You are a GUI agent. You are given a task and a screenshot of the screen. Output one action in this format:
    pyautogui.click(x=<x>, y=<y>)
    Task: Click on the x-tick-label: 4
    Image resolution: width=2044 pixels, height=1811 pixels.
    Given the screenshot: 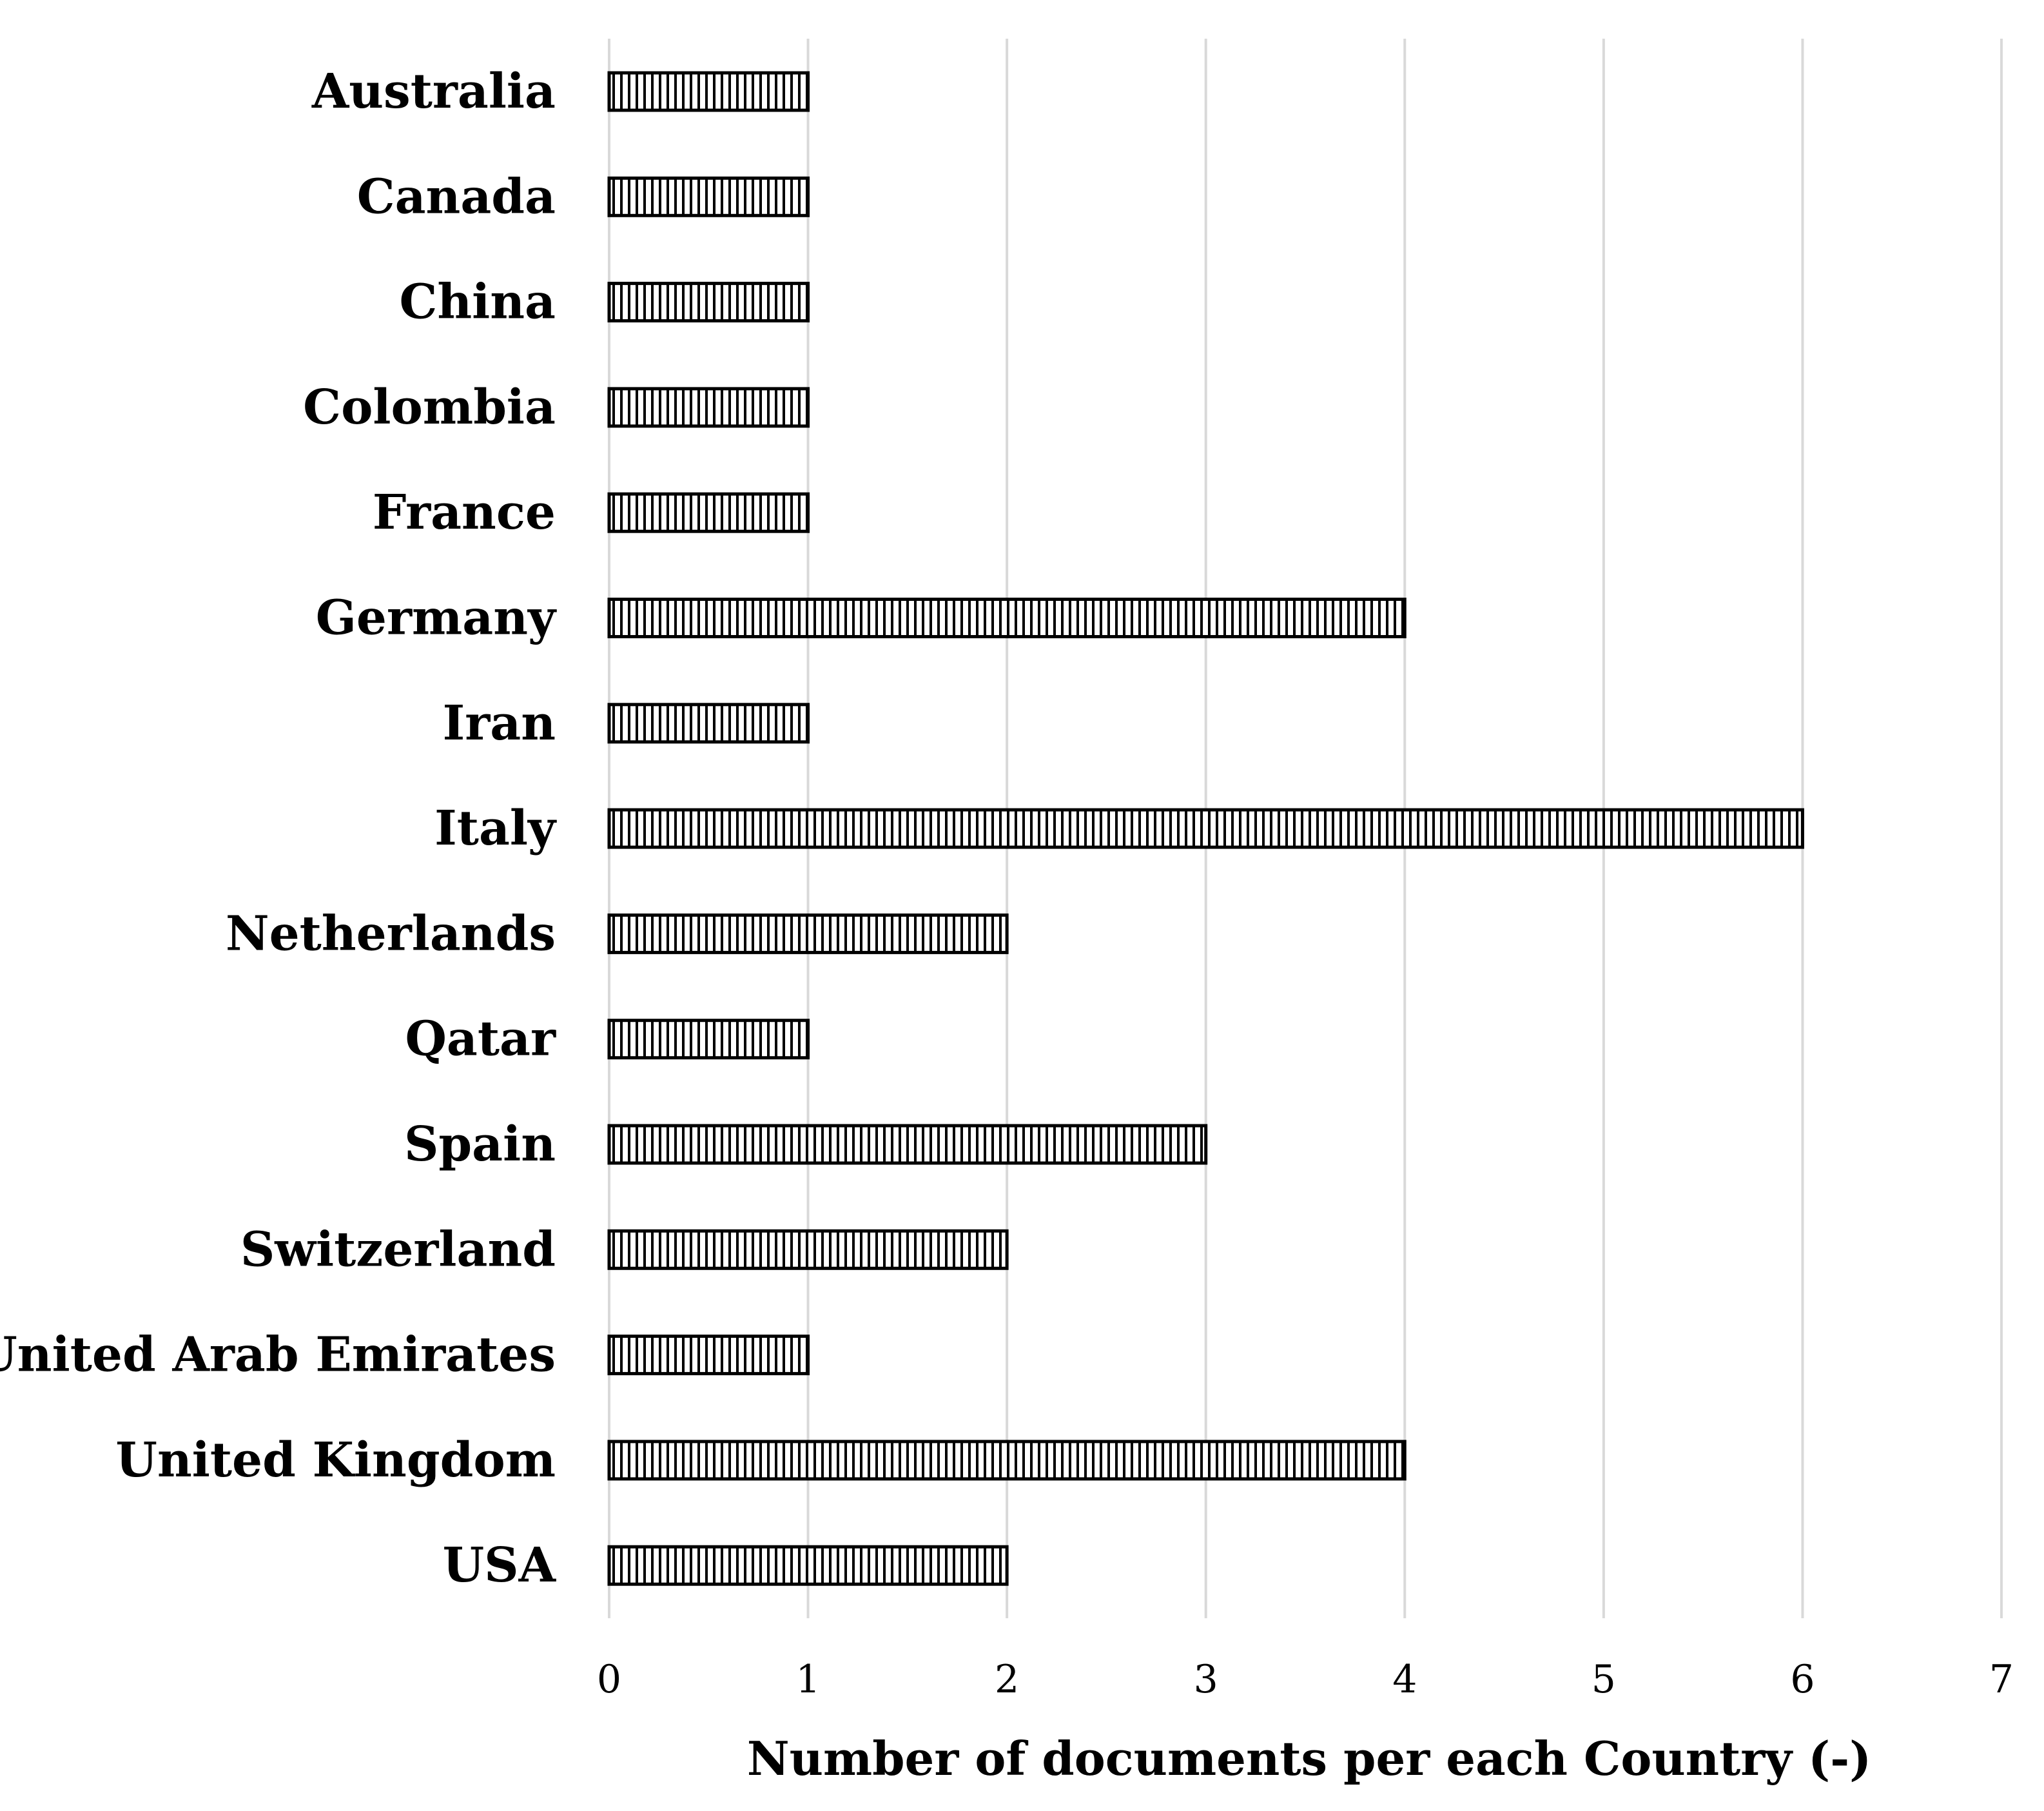 What is the action you would take?
    pyautogui.click(x=1404, y=1679)
    